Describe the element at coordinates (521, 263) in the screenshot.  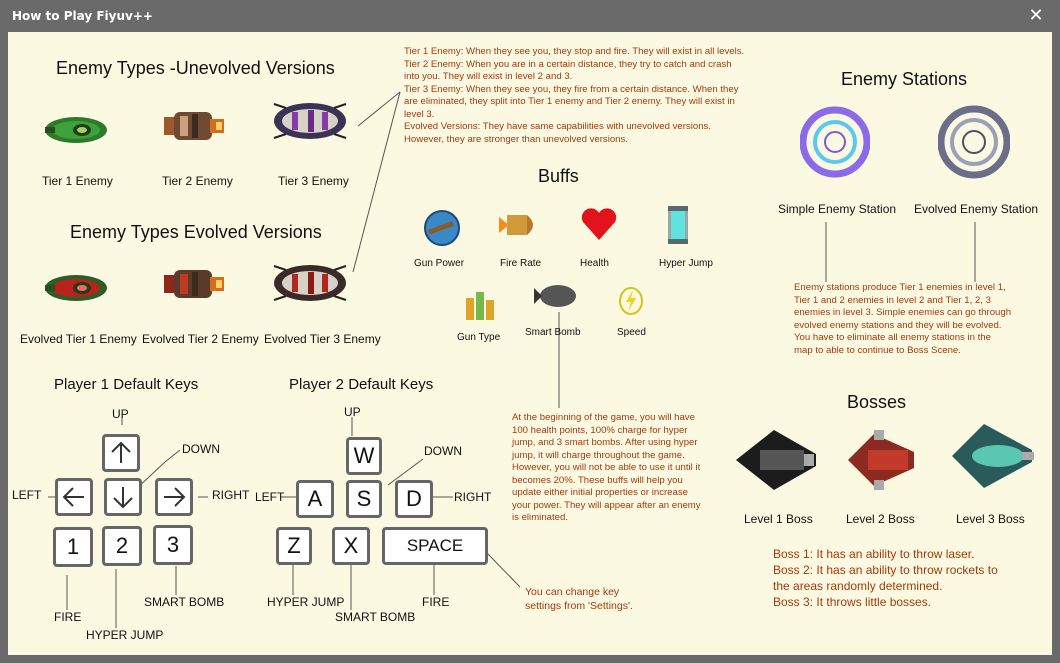
I see `fire-rate-label: Fire Rate` at that location.